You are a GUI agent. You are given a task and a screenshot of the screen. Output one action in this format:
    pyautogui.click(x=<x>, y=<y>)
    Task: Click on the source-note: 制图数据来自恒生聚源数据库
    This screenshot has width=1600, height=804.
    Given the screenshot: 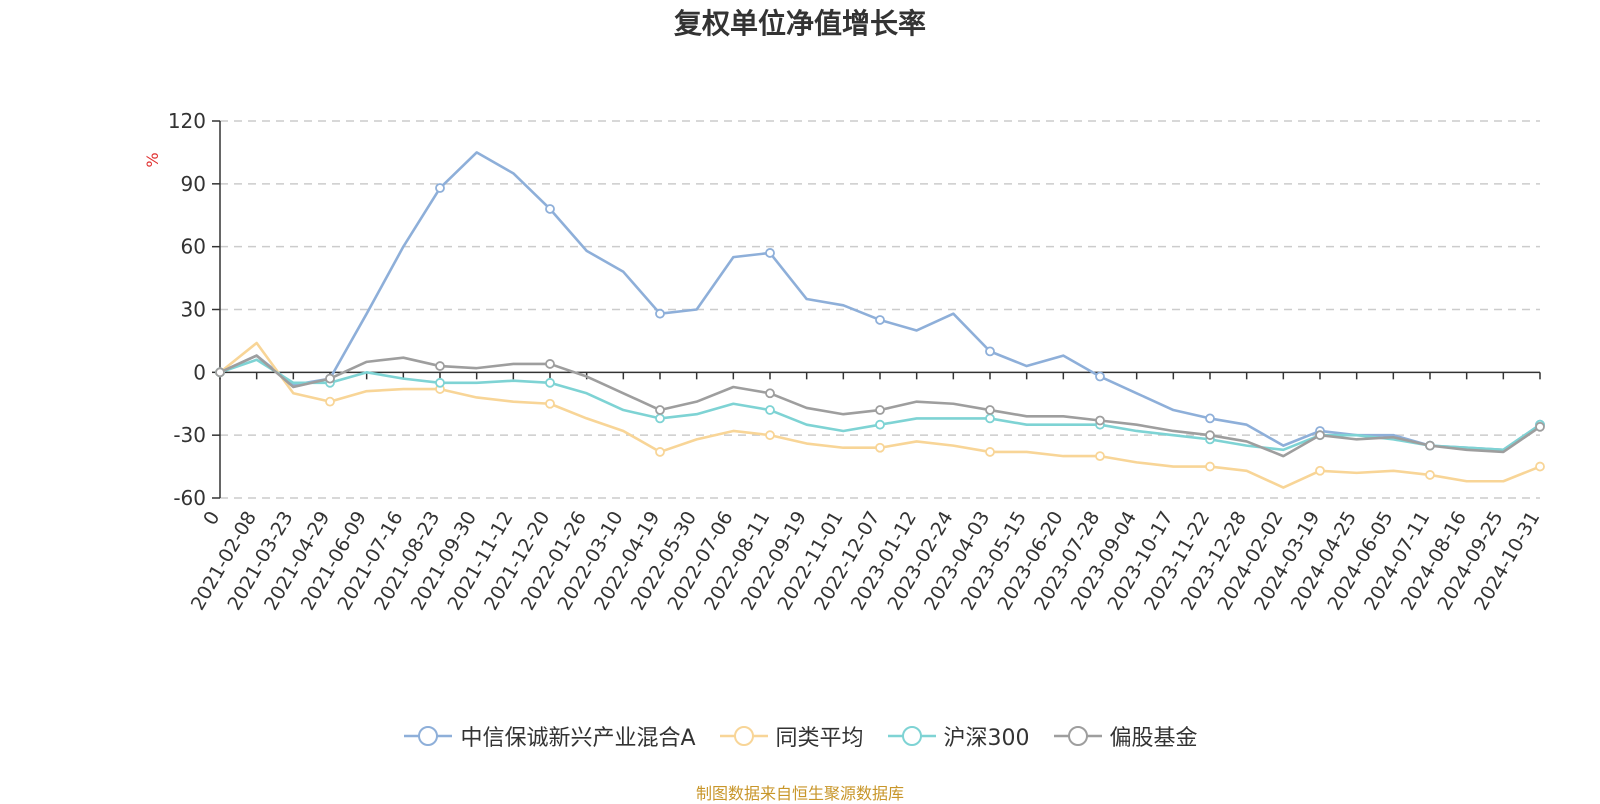 What is the action you would take?
    pyautogui.click(x=799, y=793)
    